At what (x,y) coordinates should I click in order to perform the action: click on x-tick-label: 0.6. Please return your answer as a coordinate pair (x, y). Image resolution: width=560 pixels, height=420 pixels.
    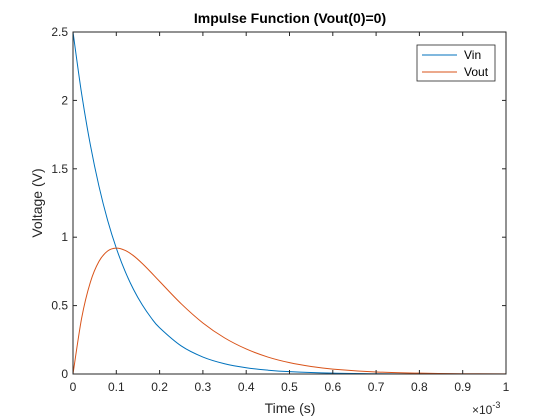
    Looking at the image, I should click on (332, 387).